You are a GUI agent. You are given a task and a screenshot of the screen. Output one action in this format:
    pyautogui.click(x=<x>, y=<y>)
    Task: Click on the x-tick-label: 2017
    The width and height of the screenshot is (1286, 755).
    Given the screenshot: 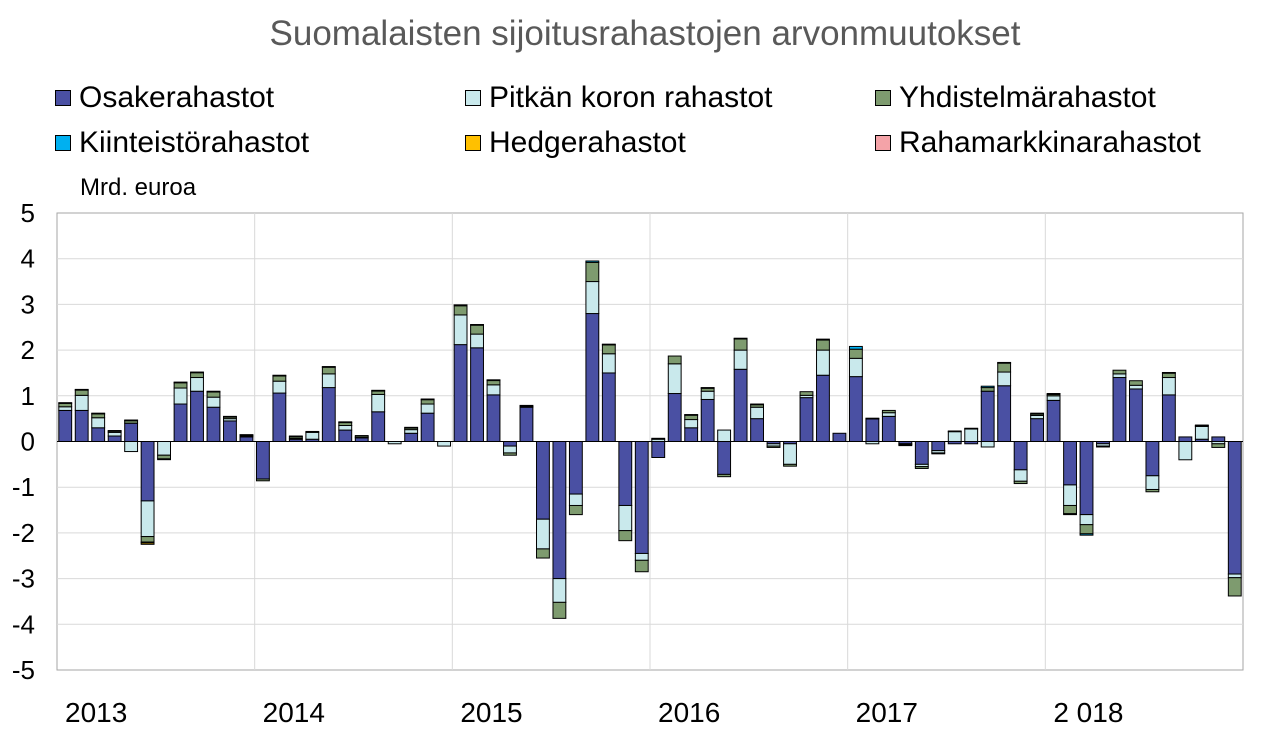 What is the action you would take?
    pyautogui.click(x=887, y=712)
    